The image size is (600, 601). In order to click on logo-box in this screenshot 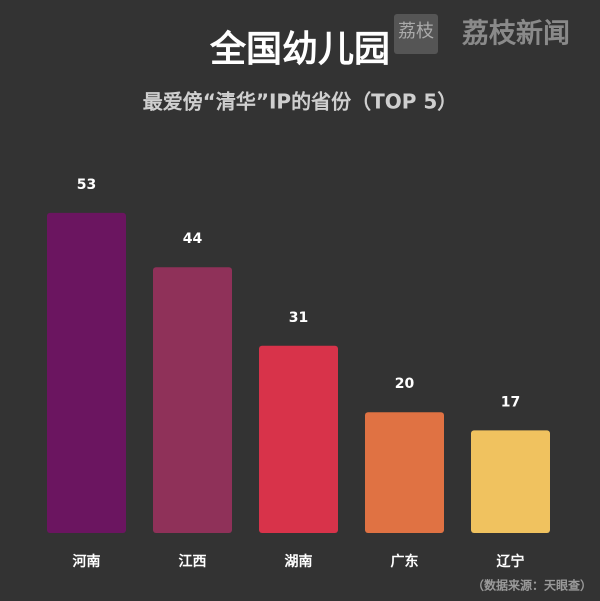, I will do `click(416, 34)`.